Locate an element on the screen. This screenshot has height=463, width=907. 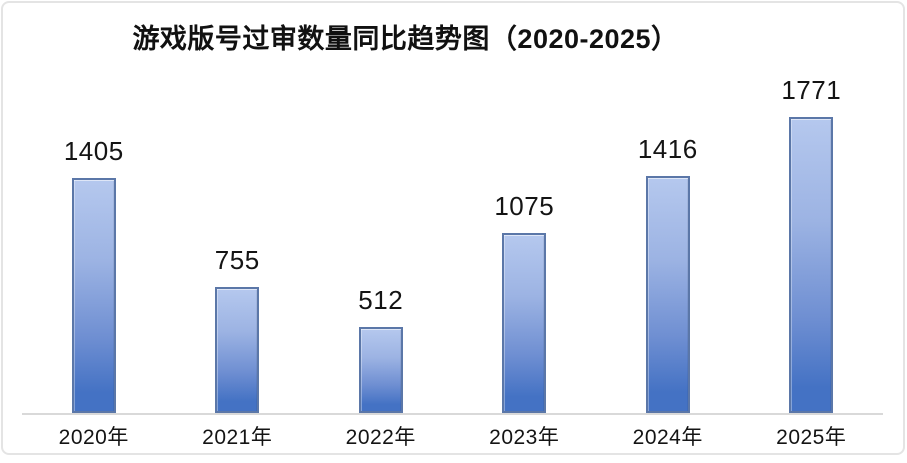
x-axis-label-2020: 2020年 is located at coordinates (93, 437).